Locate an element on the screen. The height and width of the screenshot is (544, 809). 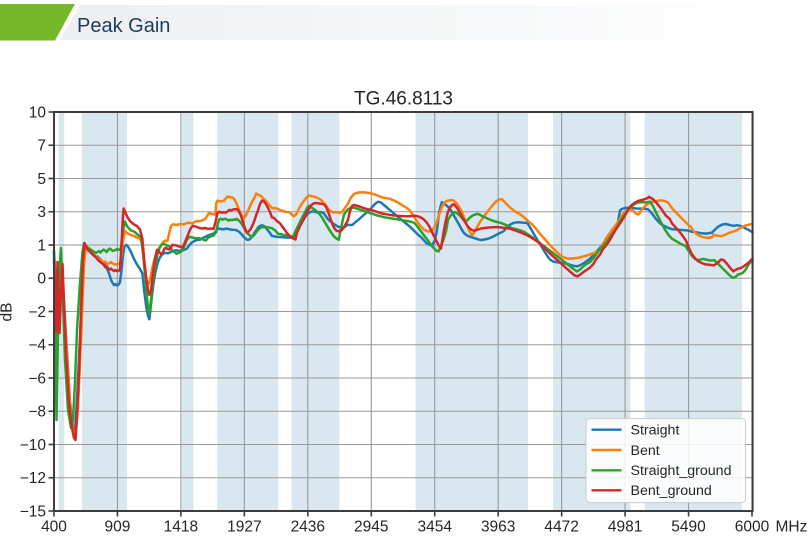
svg-text: −12 is located at coordinates (33, 478).